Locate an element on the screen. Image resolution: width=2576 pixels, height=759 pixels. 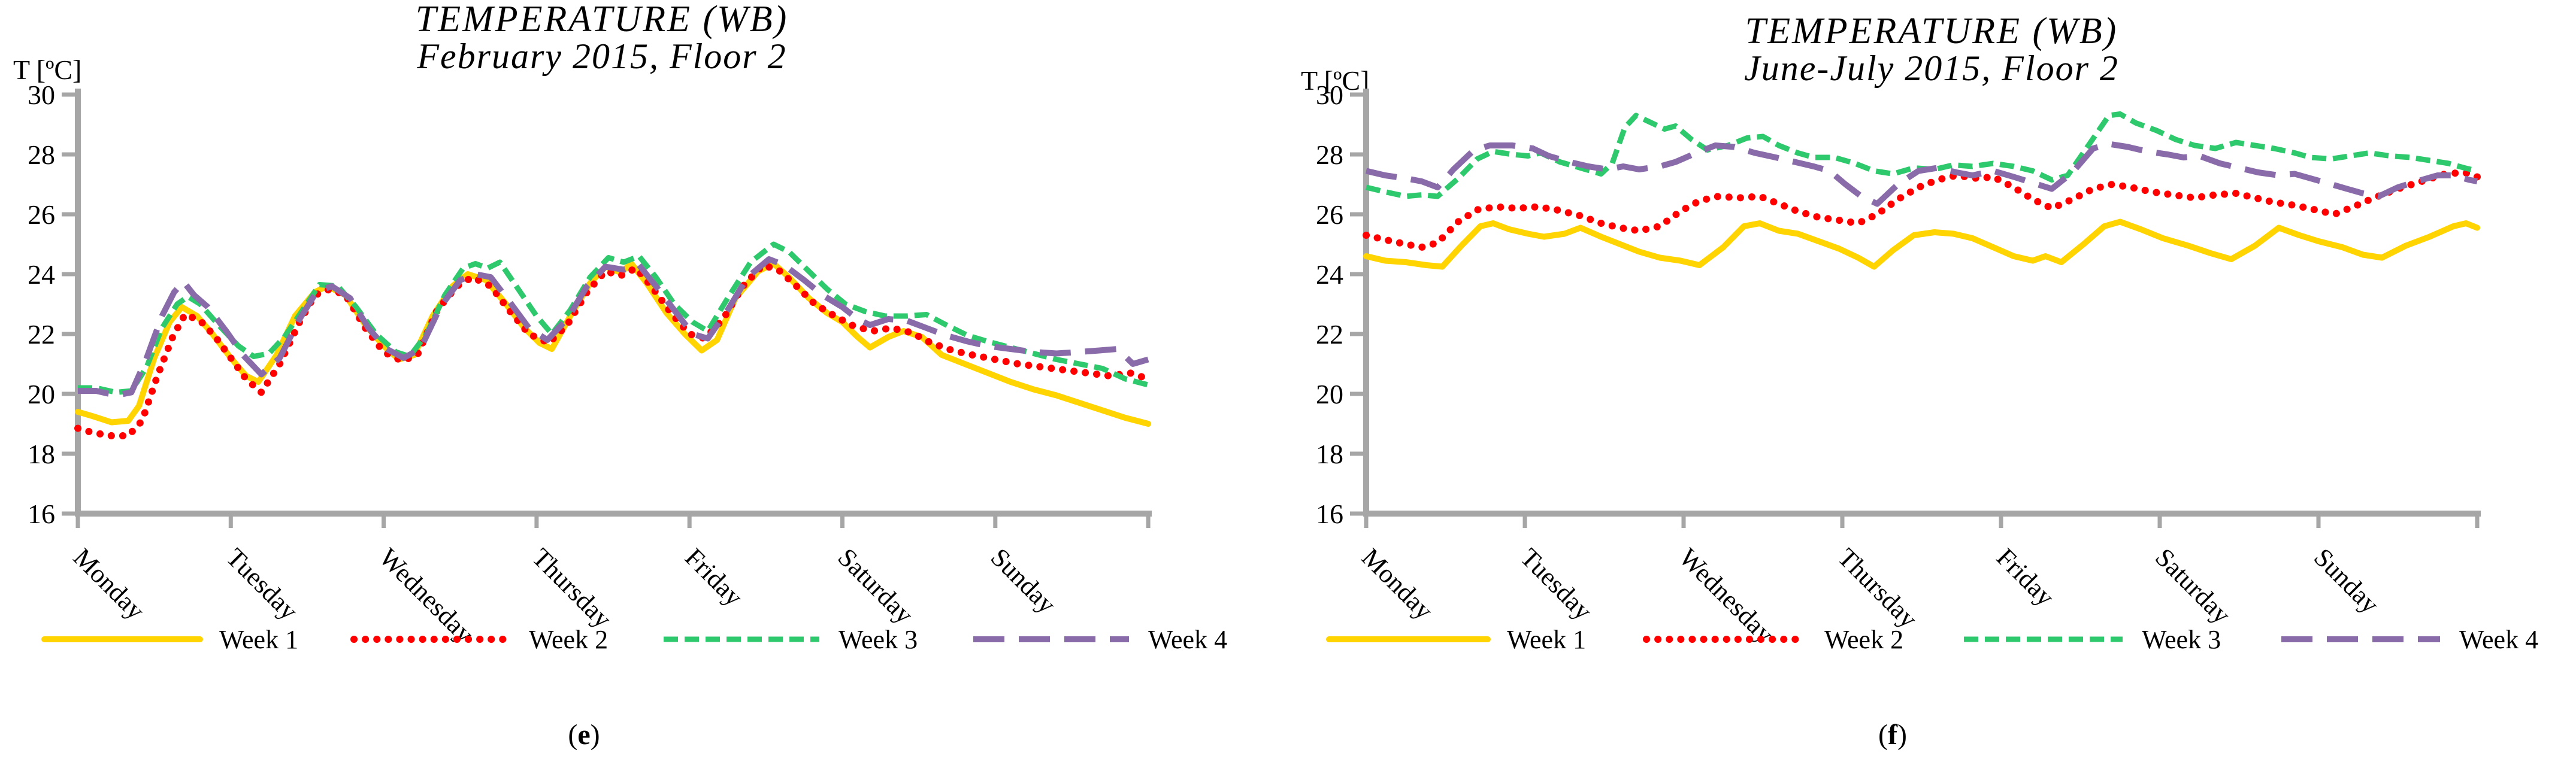
caption-letter: f is located at coordinates (1893, 735).